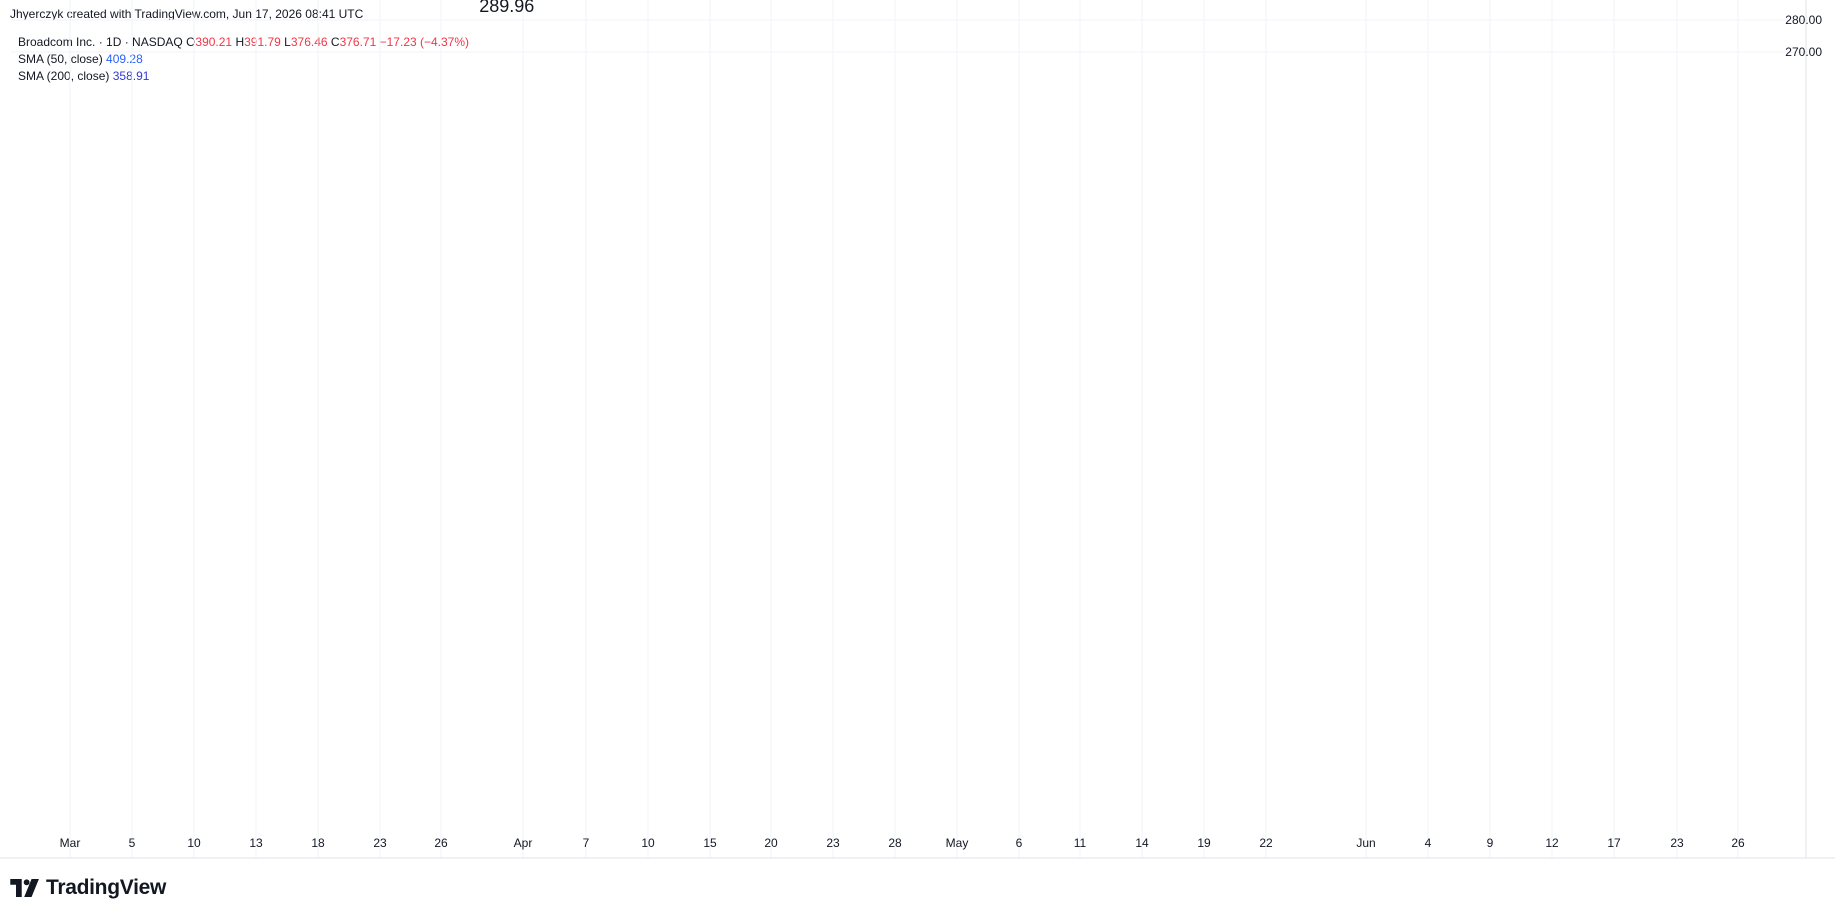 This screenshot has width=1835, height=917. Describe the element at coordinates (287, 42) in the screenshot. I see `legend-low-label: L` at that location.